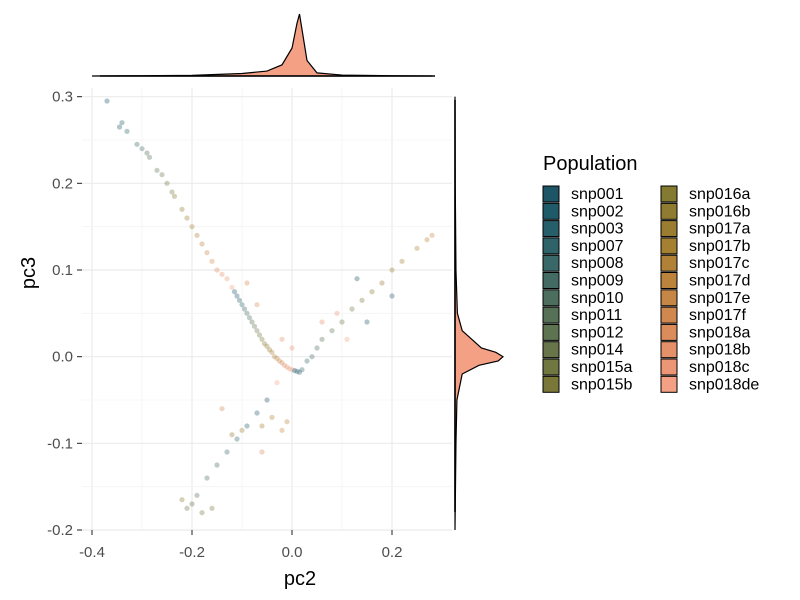  What do you see at coordinates (240, 545) in the screenshot?
I see `x-axis-ticks: -0.4 -0.2 0.0 0.2` at bounding box center [240, 545].